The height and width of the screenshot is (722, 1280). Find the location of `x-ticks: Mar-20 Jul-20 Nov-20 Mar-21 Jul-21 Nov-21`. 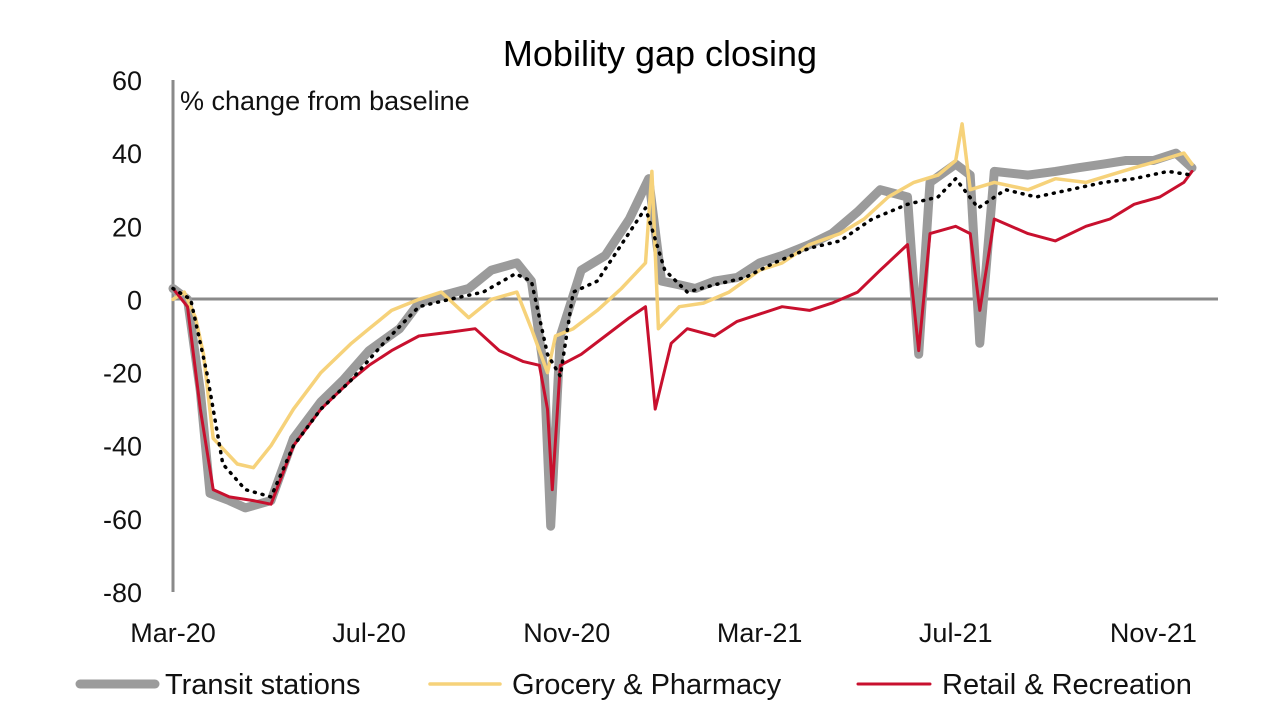

x-ticks: Mar-20 Jul-20 Nov-20 Mar-21 Jul-21 Nov-21 is located at coordinates (663, 633).